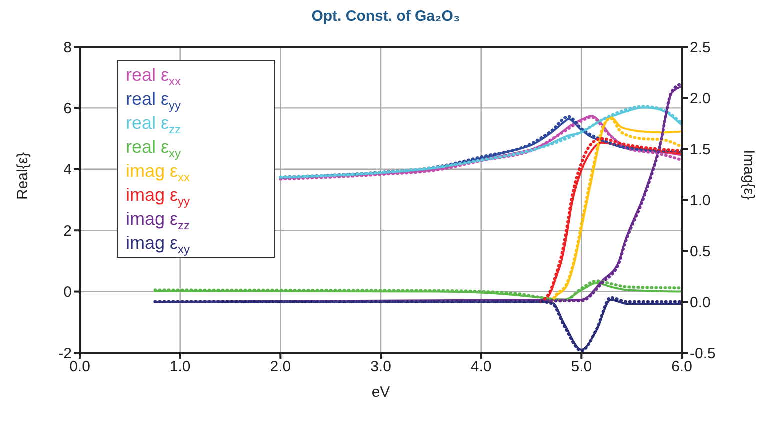 Image resolution: width=772 pixels, height=421 pixels. What do you see at coordinates (700, 99) in the screenshot?
I see `y2-tick-label: 2.0` at bounding box center [700, 99].